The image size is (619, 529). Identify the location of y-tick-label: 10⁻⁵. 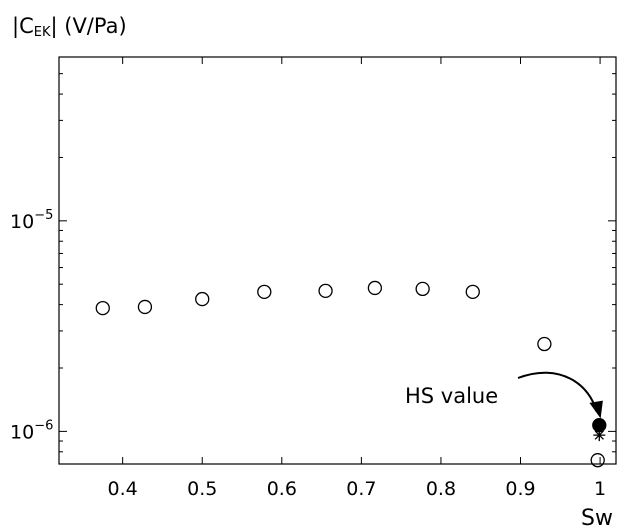
(31, 220).